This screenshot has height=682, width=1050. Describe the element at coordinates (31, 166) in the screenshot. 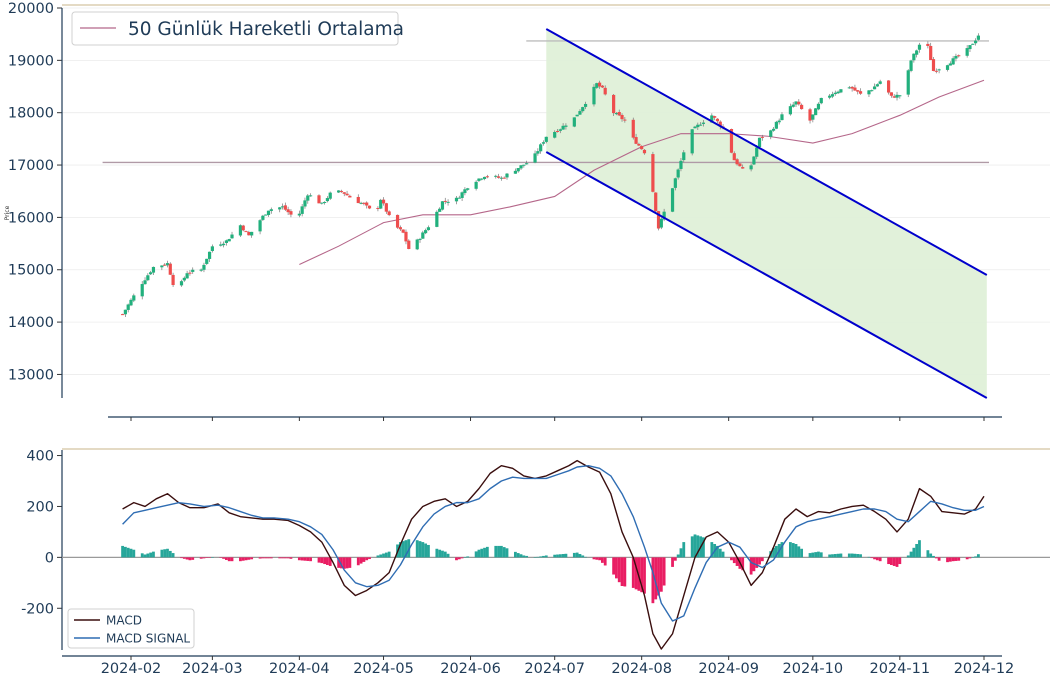

I see `price-ytick-label: 17000` at that location.